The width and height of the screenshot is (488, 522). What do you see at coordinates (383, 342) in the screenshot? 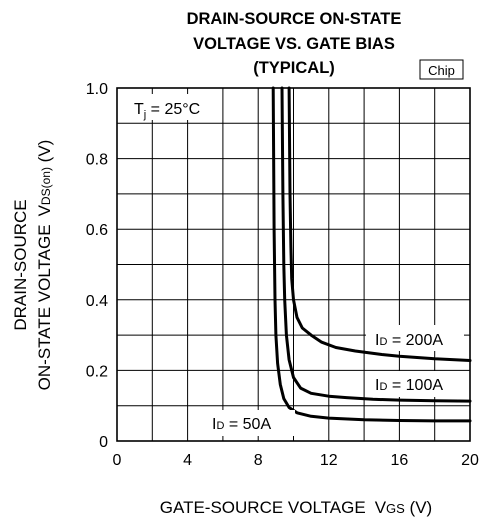
I see `series-label-200a-sub: D` at bounding box center [383, 342].